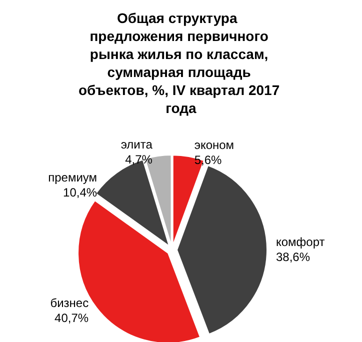  I want to click on slice-label: эконом, so click(214, 145).